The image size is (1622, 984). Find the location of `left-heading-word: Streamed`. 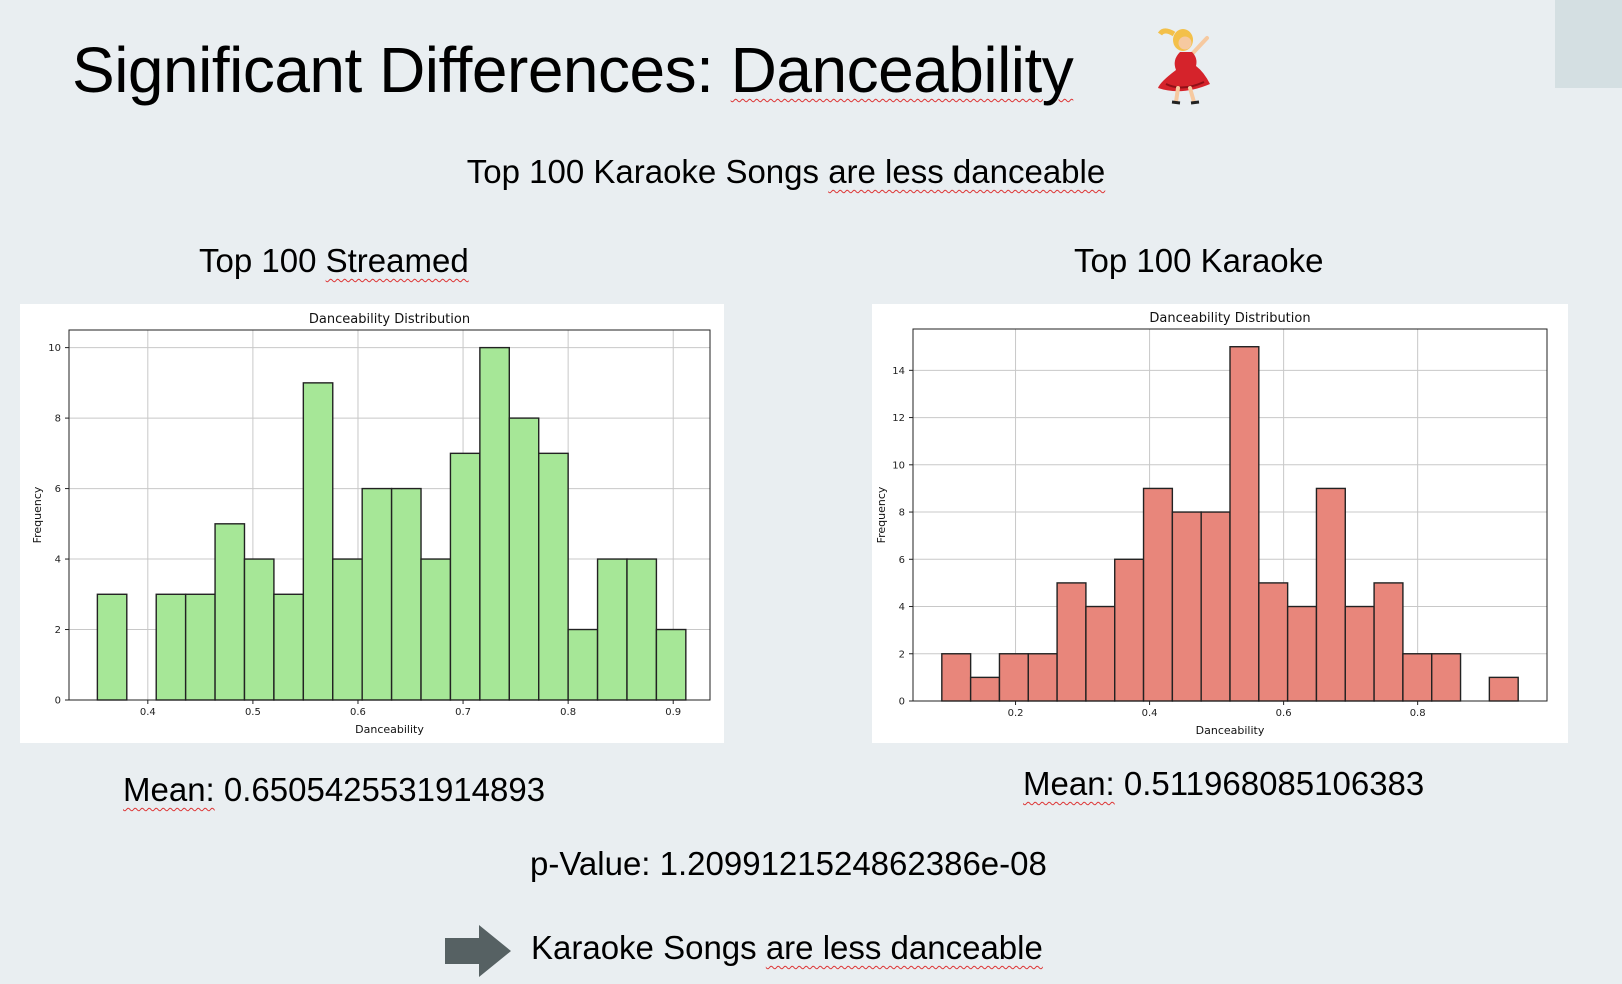

left-heading-word: Streamed is located at coordinates (397, 260).